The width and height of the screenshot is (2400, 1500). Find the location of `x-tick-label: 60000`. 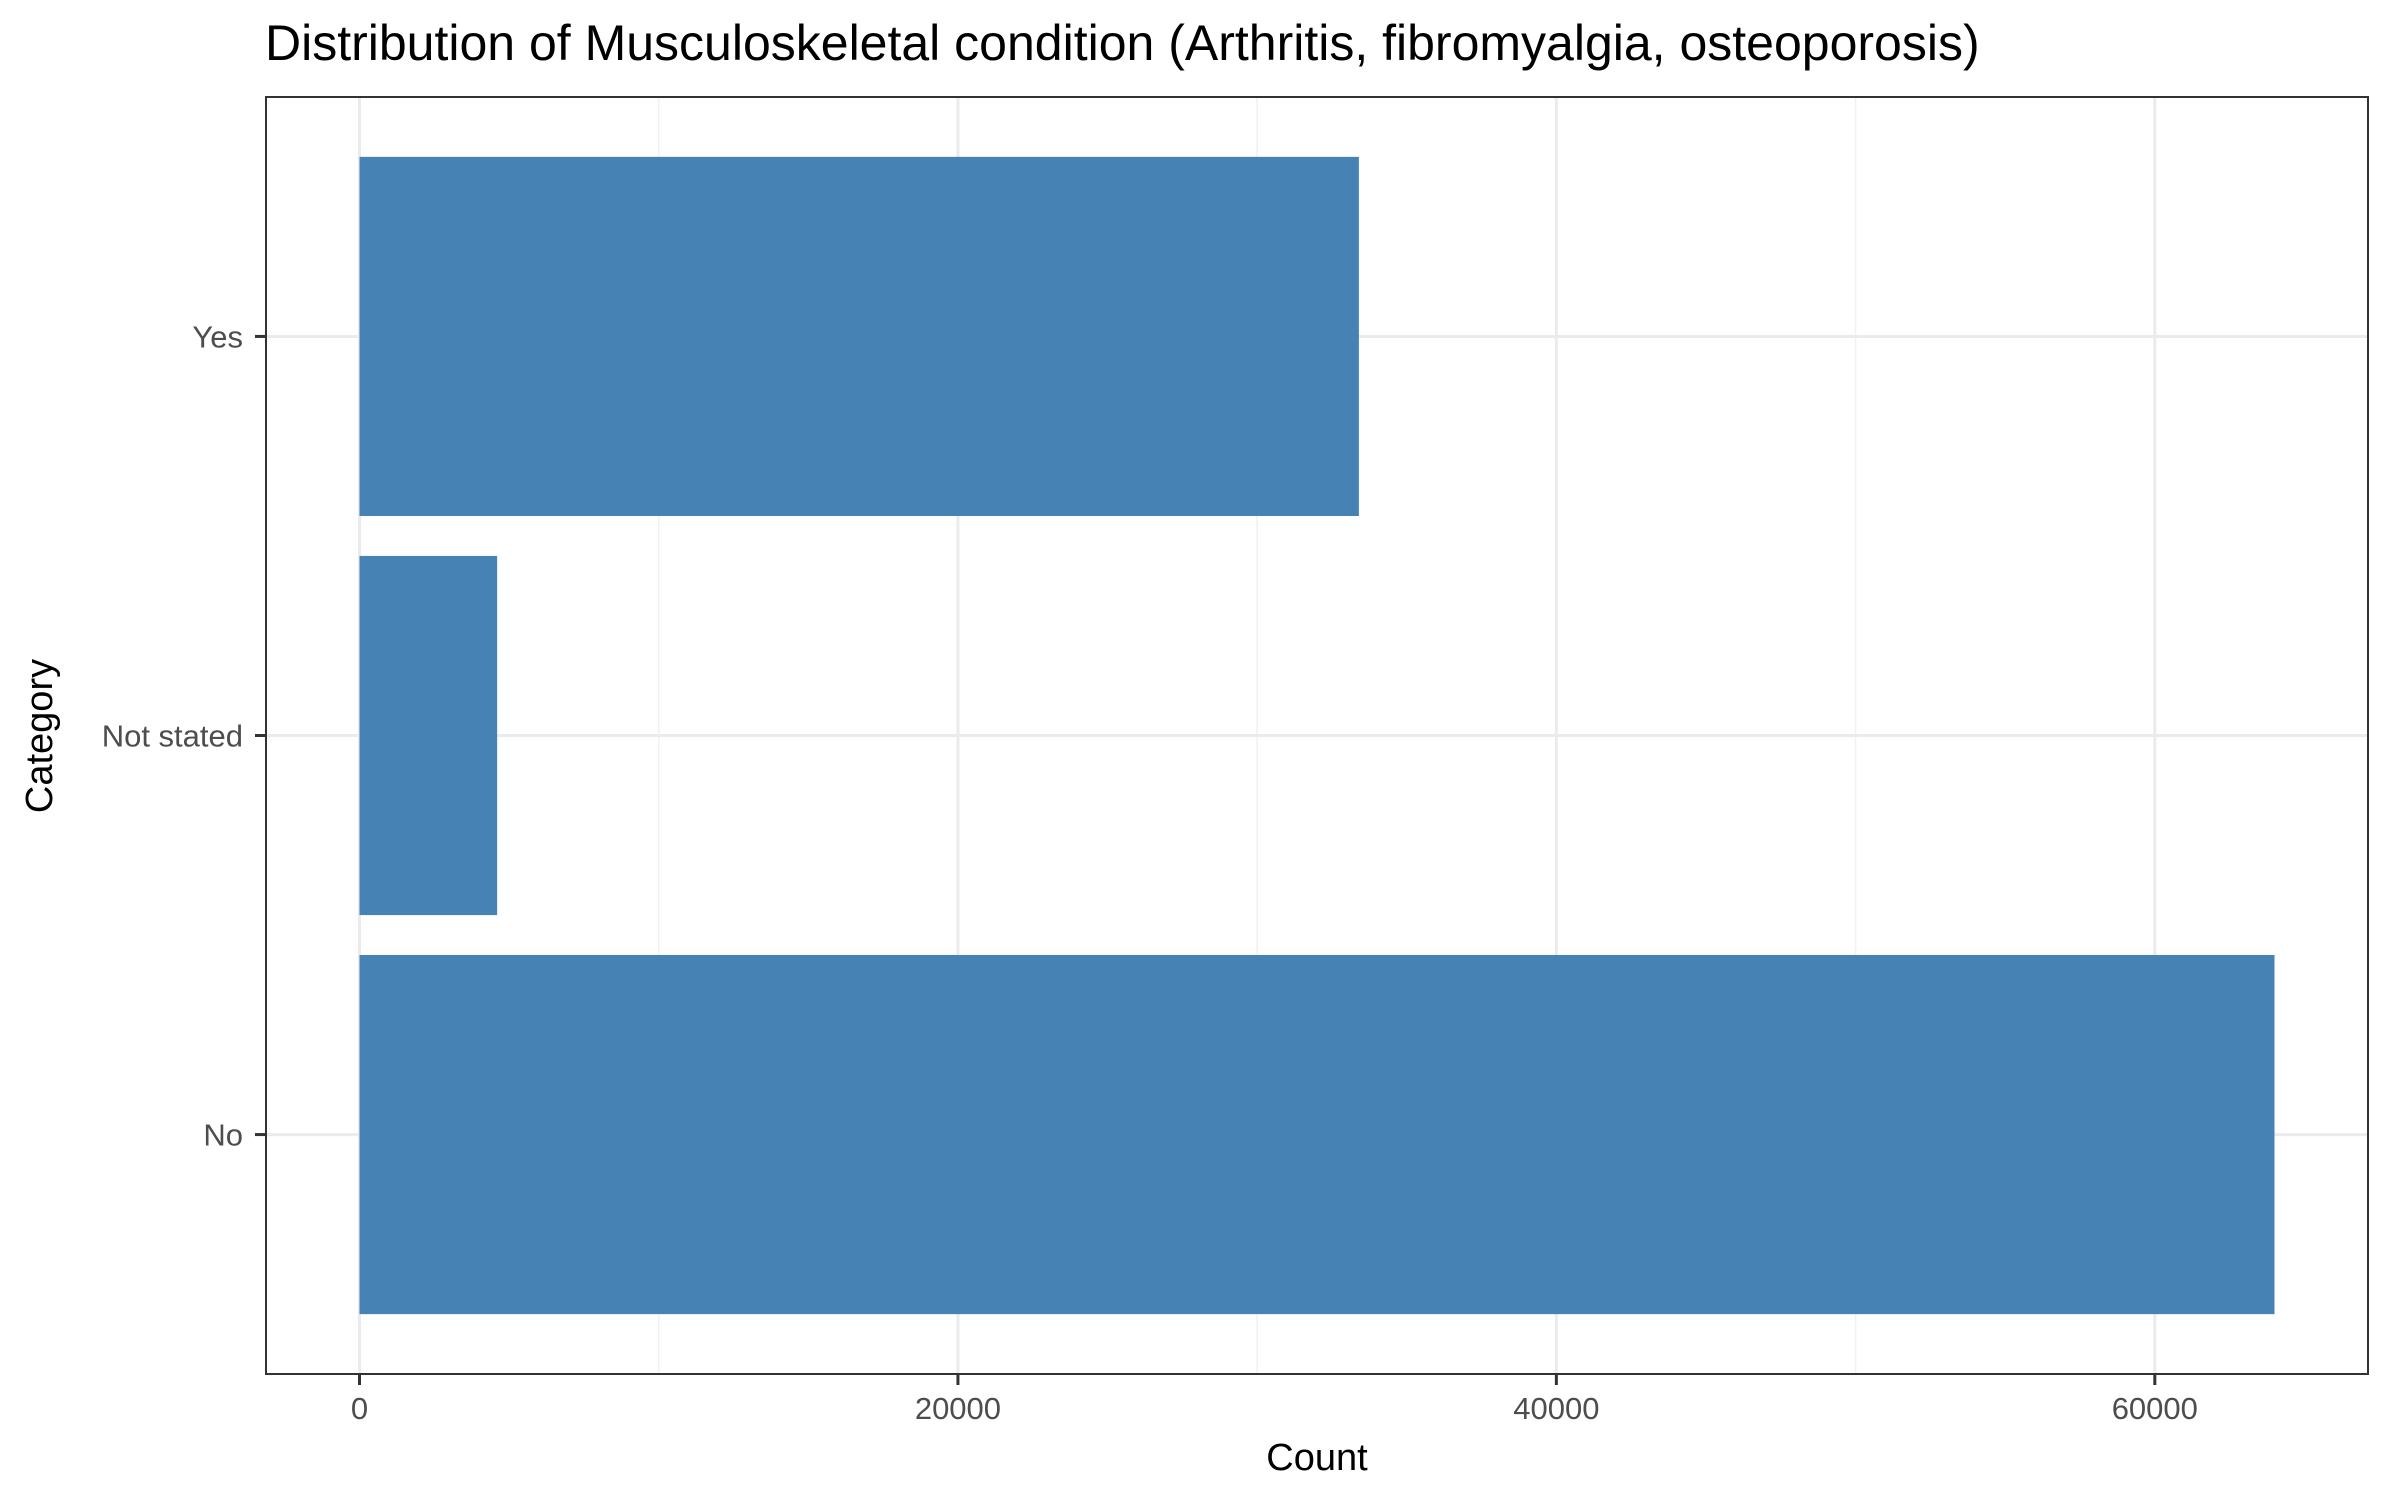

x-tick-label: 60000 is located at coordinates (2155, 1408).